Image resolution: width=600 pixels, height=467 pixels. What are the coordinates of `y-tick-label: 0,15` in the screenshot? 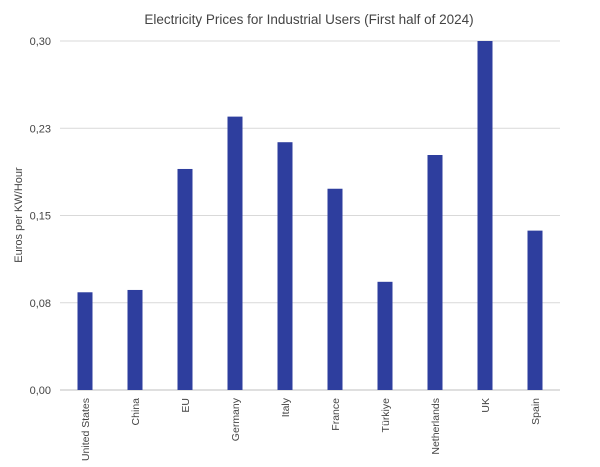 It's located at (40, 217).